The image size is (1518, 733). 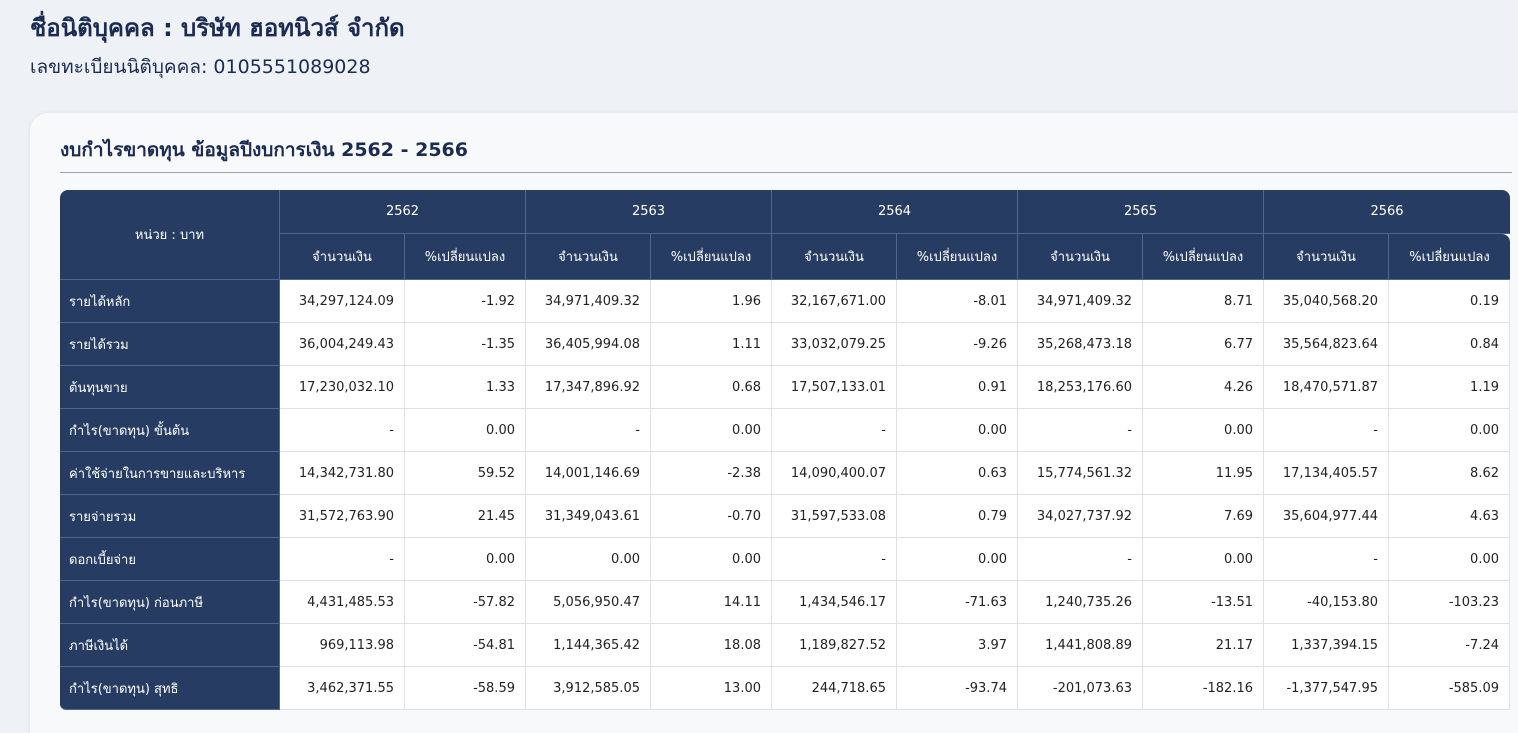 I want to click on row-label: กำไร(ขาดทุน) ขั้นต้น, so click(x=170, y=430).